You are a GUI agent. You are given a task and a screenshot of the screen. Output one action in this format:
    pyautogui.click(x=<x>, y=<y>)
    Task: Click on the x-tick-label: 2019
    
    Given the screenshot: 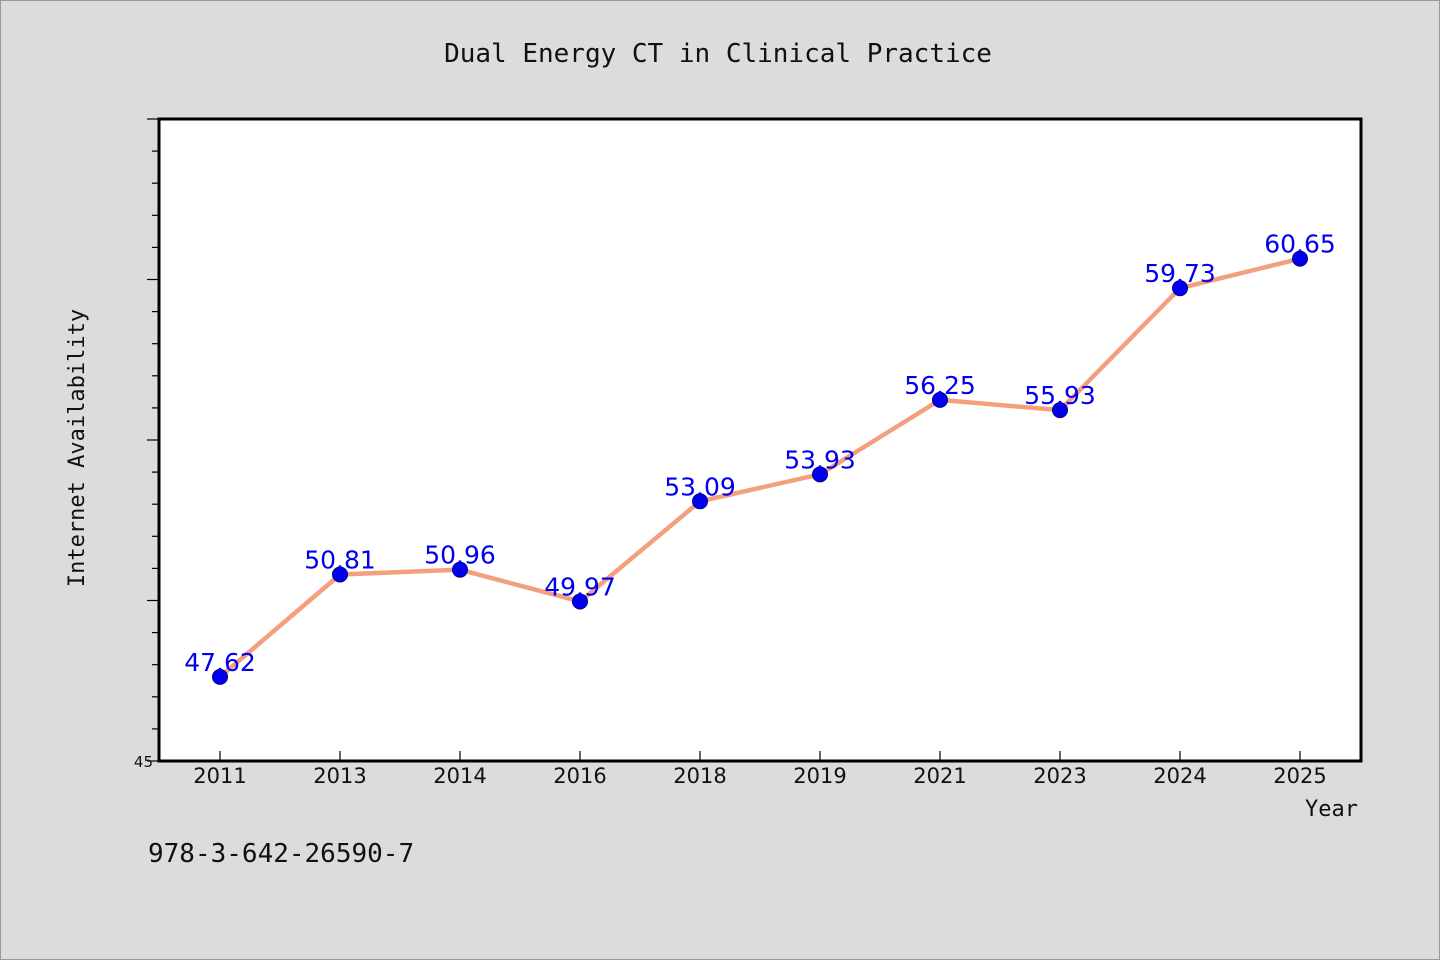 What is the action you would take?
    pyautogui.click(x=819, y=776)
    